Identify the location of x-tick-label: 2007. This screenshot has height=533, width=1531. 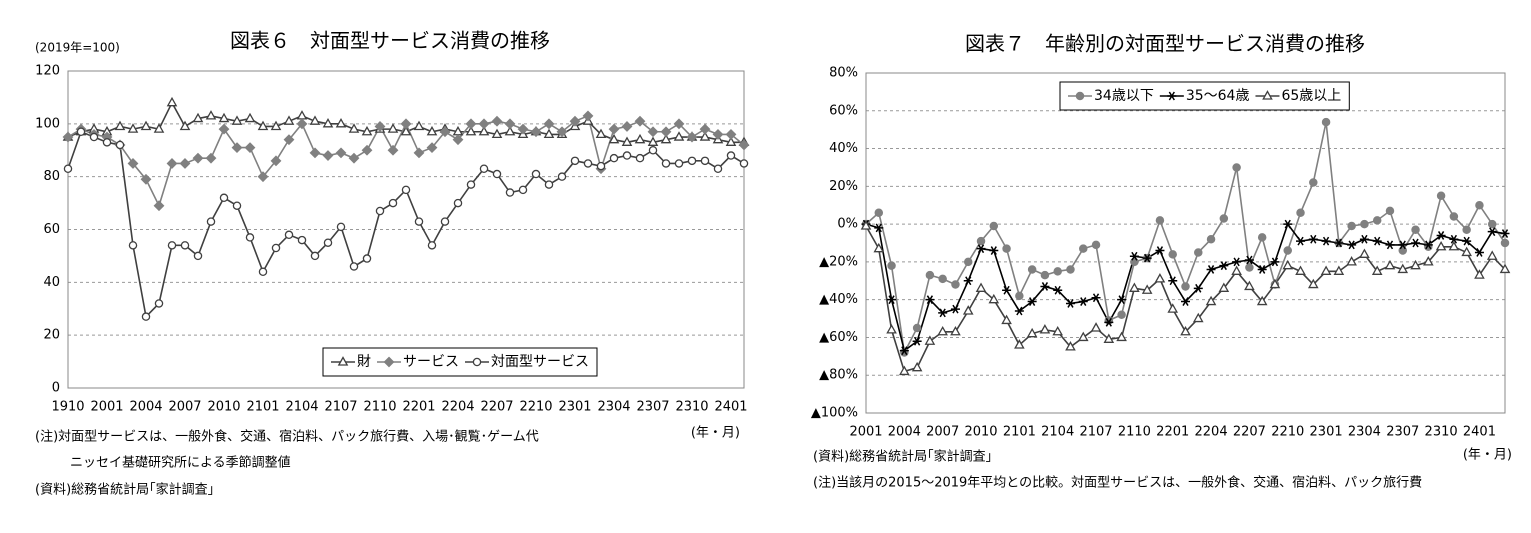
(942, 432).